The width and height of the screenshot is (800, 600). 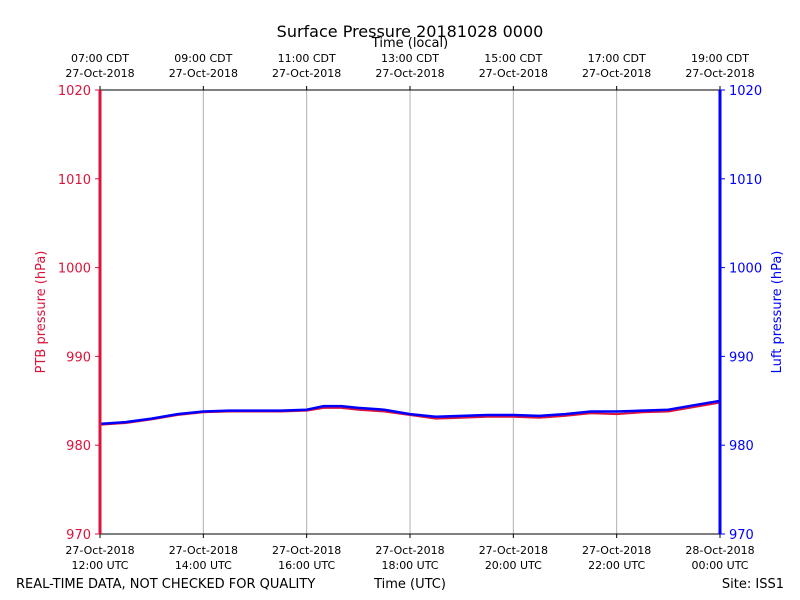 What do you see at coordinates (410, 31) in the screenshot?
I see `chart-title: Surface Pressure 20181028 0000` at bounding box center [410, 31].